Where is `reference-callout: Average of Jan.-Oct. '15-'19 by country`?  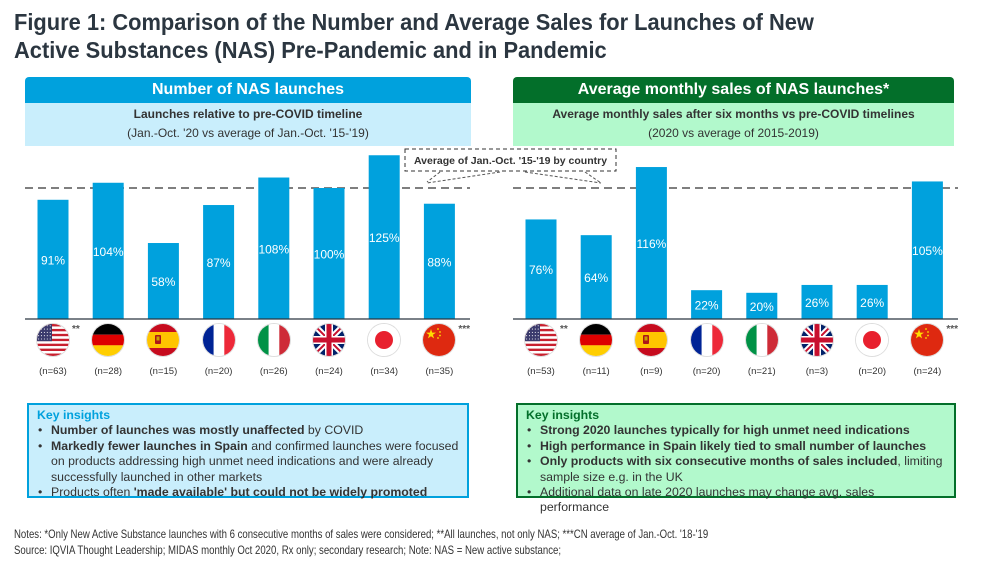
reference-callout: Average of Jan.-Oct. '15-'19 by country is located at coordinates (510, 166).